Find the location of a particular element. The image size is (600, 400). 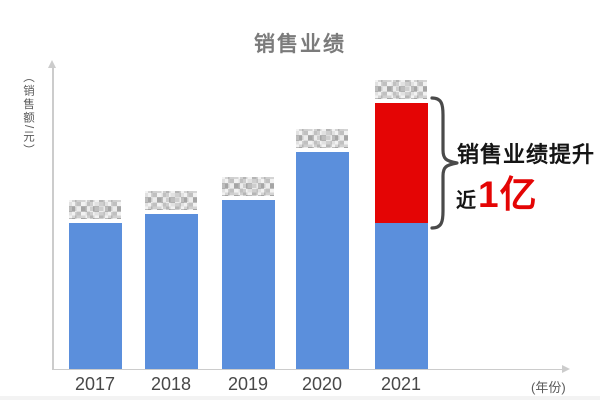

curly-brace-icon is located at coordinates (444, 163).